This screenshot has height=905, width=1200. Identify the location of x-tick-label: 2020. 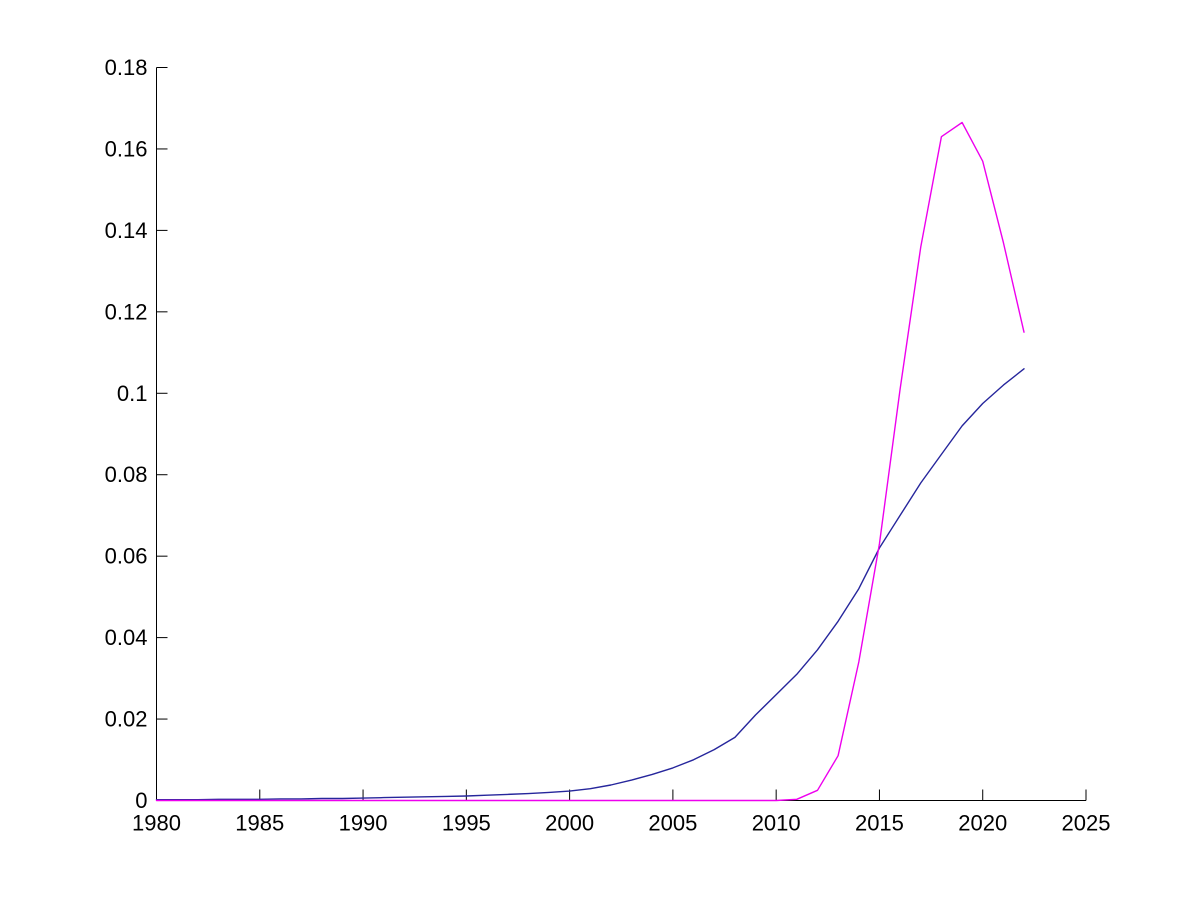
(982, 823).